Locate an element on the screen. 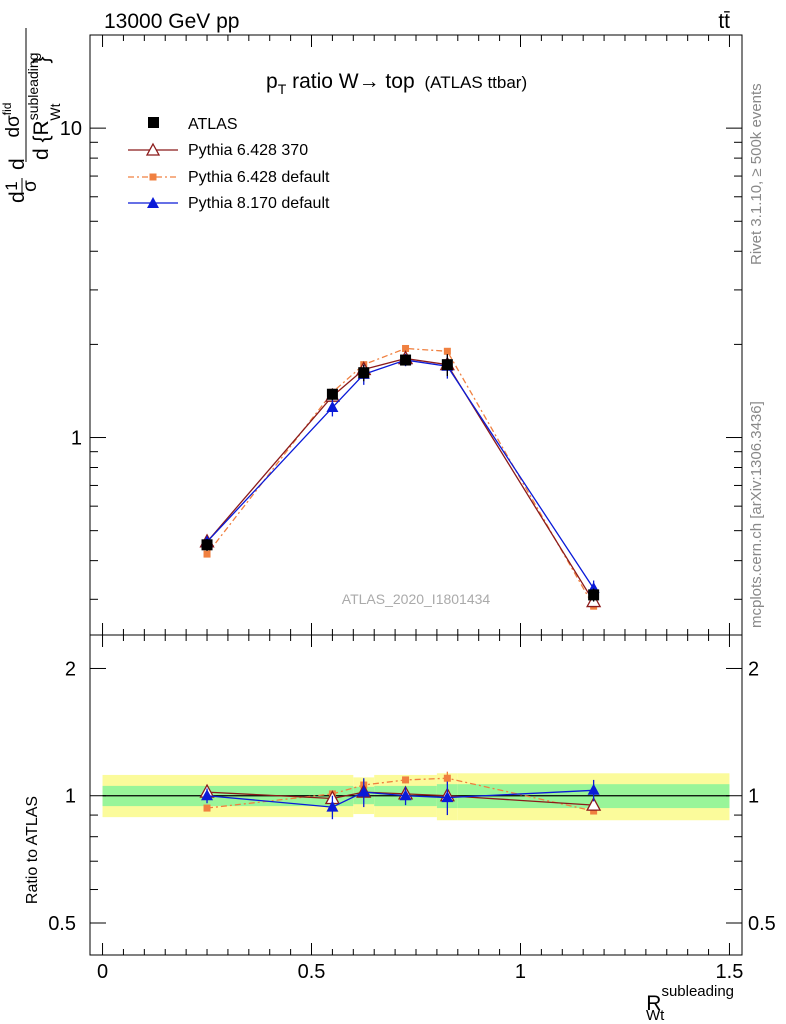  xlabel-subleading: subleading is located at coordinates (697, 991).